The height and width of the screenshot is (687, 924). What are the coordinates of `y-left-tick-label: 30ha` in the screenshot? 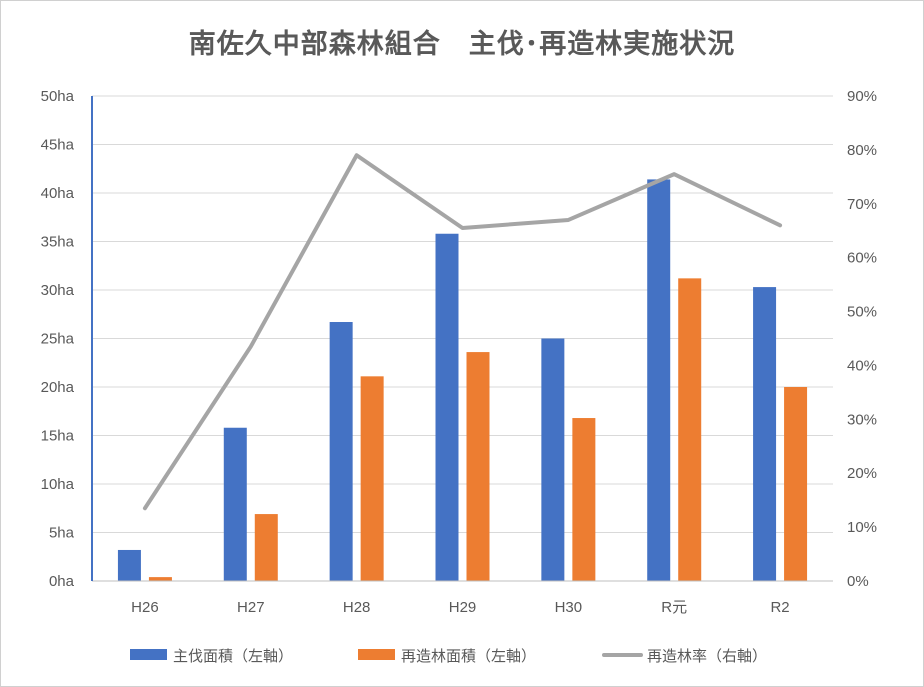 It's located at (58, 290).